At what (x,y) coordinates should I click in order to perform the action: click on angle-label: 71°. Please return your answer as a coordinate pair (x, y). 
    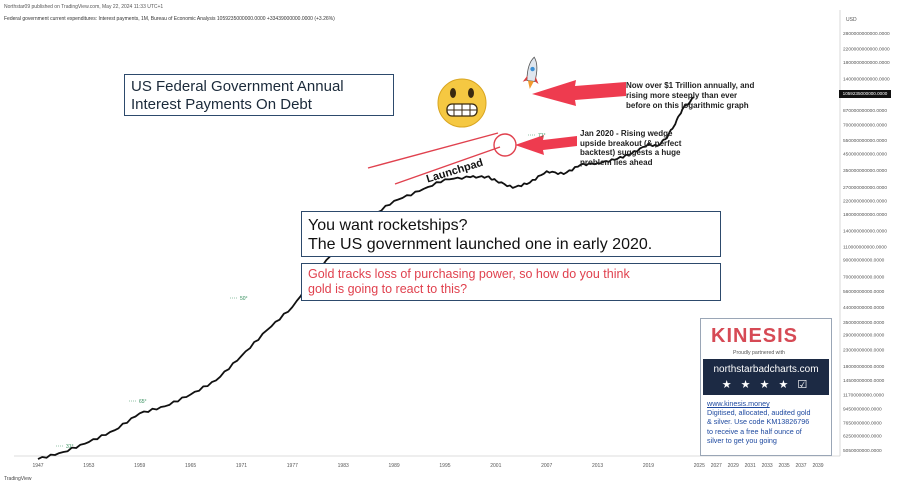
    Looking at the image, I should click on (542, 136).